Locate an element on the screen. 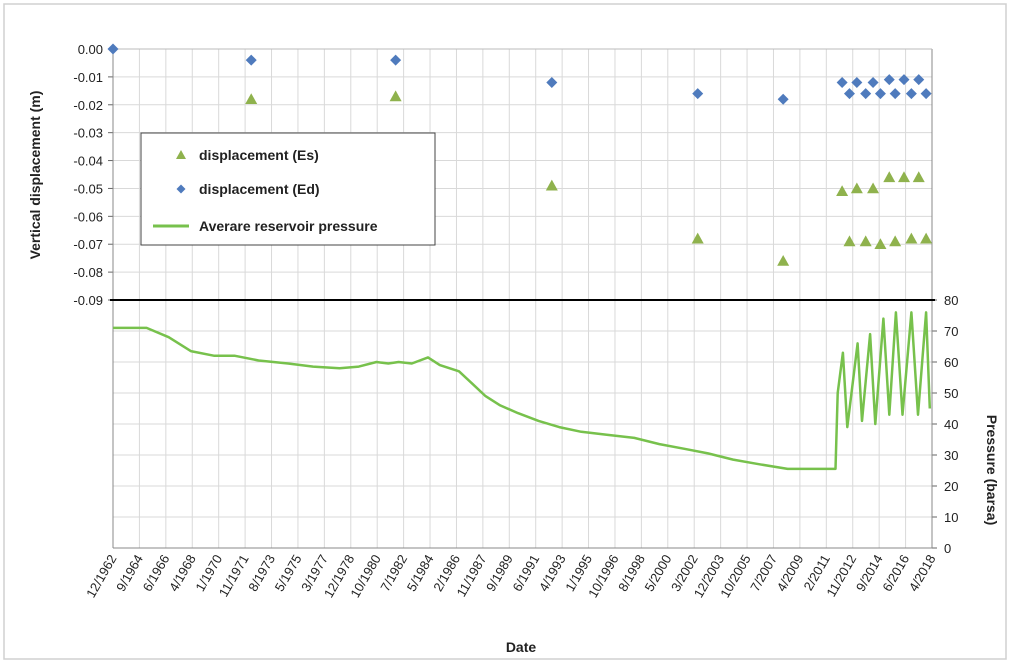 The width and height of the screenshot is (1010, 663). legend-es-marker is located at coordinates (181, 154).